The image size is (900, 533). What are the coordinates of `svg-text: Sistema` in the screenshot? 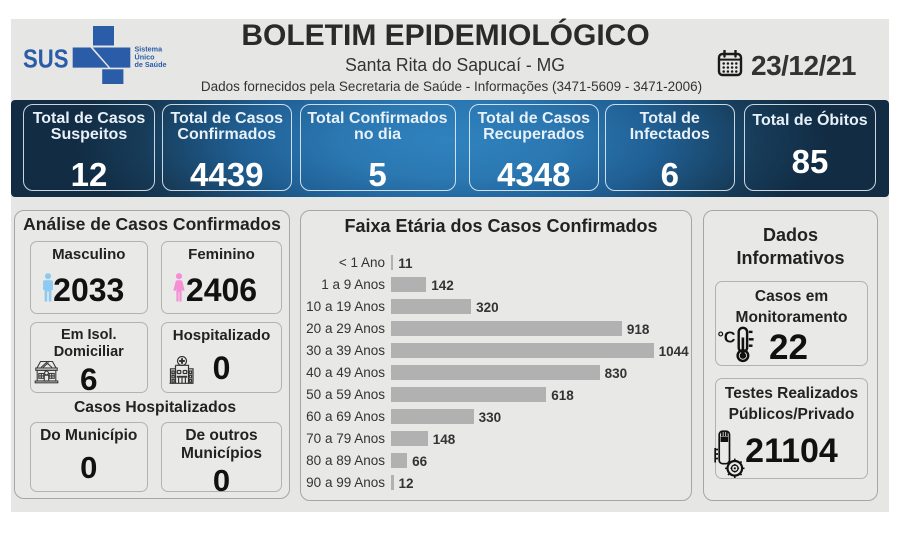 It's located at (149, 49).